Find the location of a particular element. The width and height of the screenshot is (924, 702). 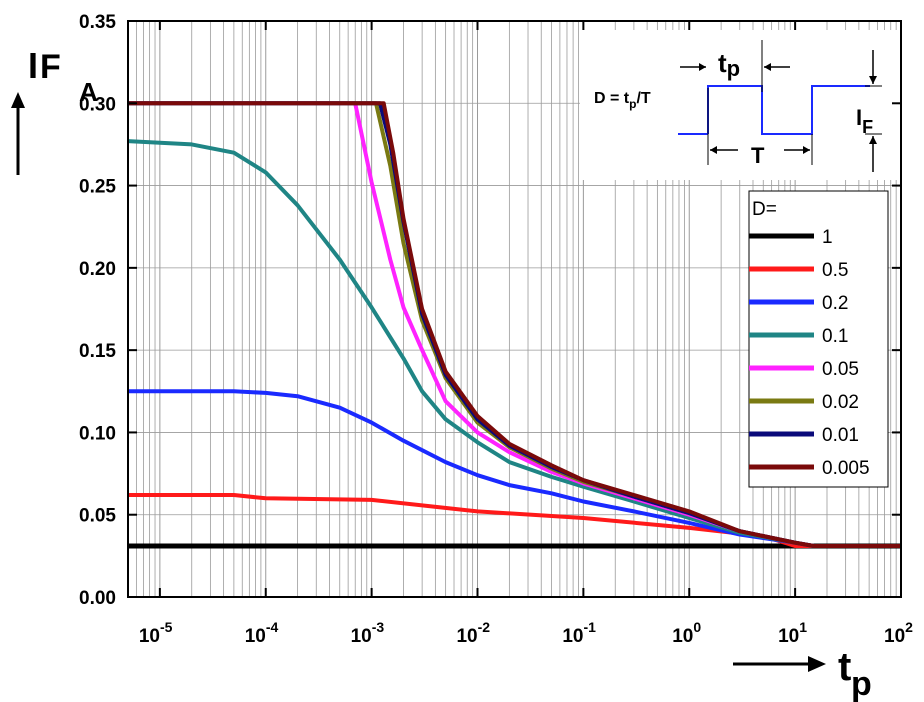

y-tick-label: 0.20 is located at coordinates (97, 269).